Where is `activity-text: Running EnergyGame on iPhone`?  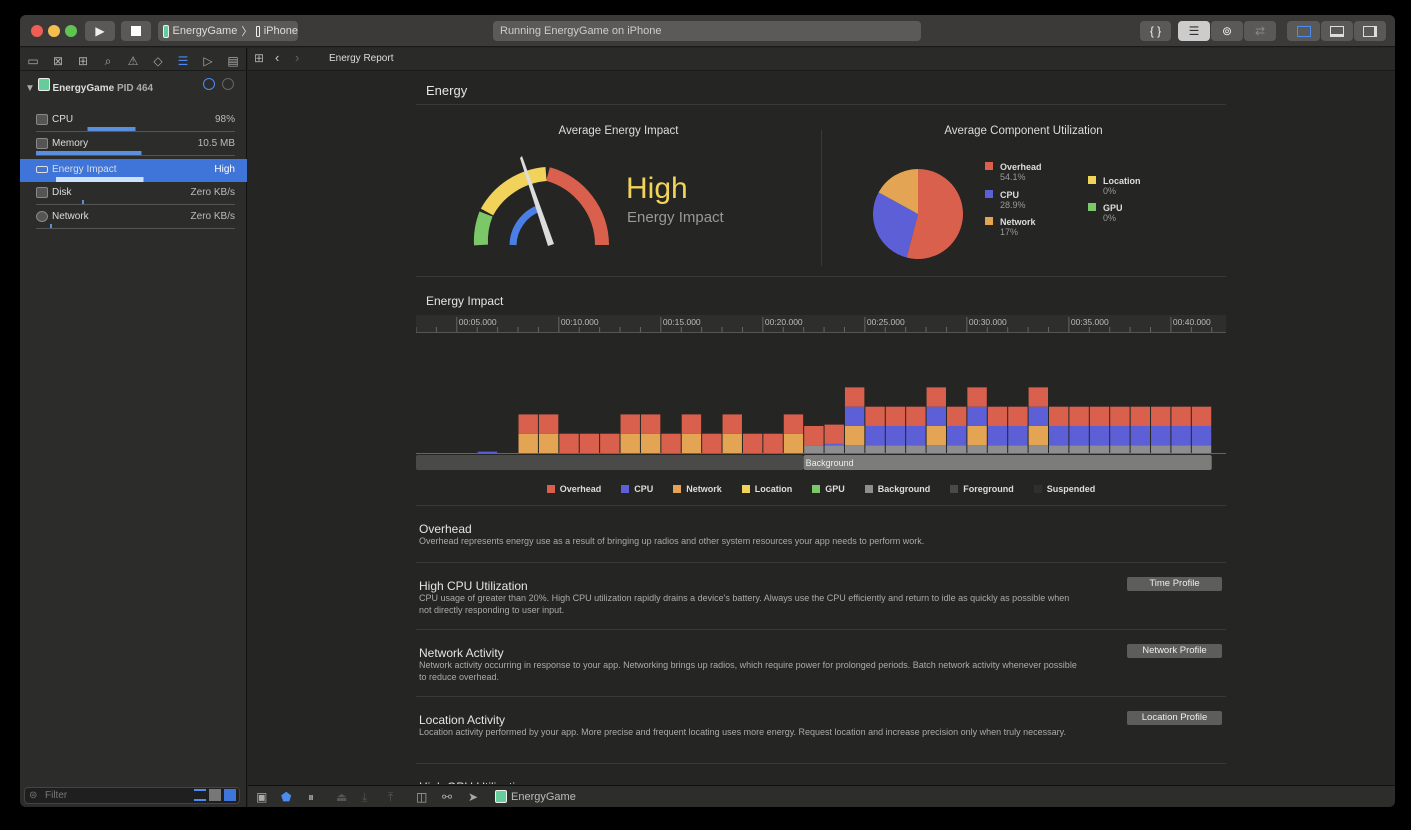 activity-text: Running EnergyGame on iPhone is located at coordinates (581, 31).